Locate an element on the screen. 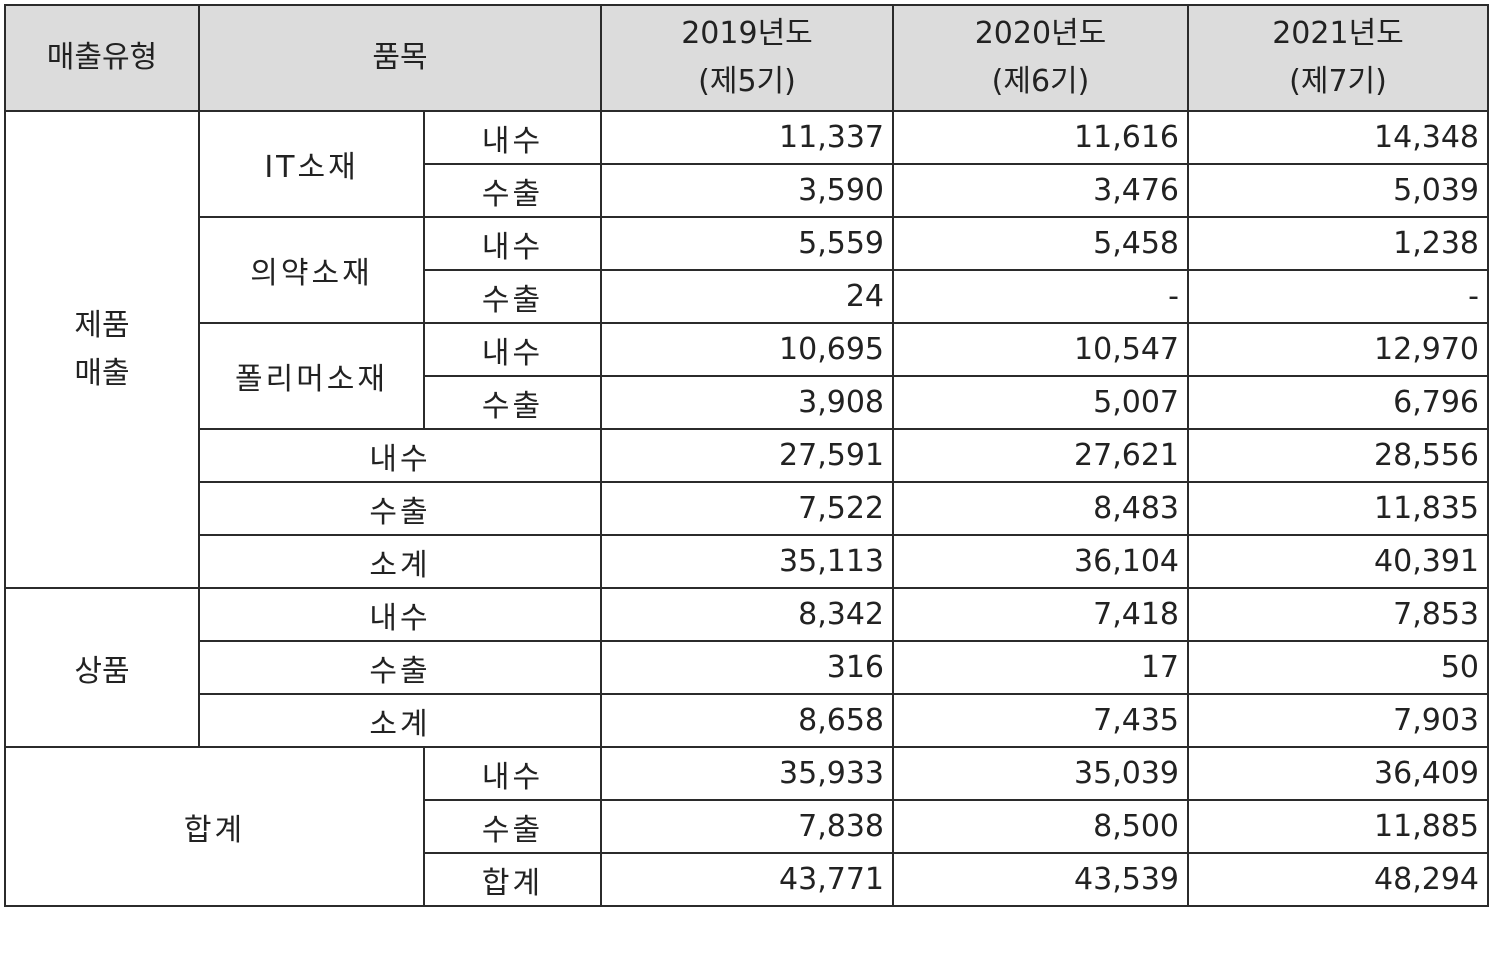 Image resolution: width=1496 pixels, height=970 pixels. value-cell: 35,933 is located at coordinates (747, 773).